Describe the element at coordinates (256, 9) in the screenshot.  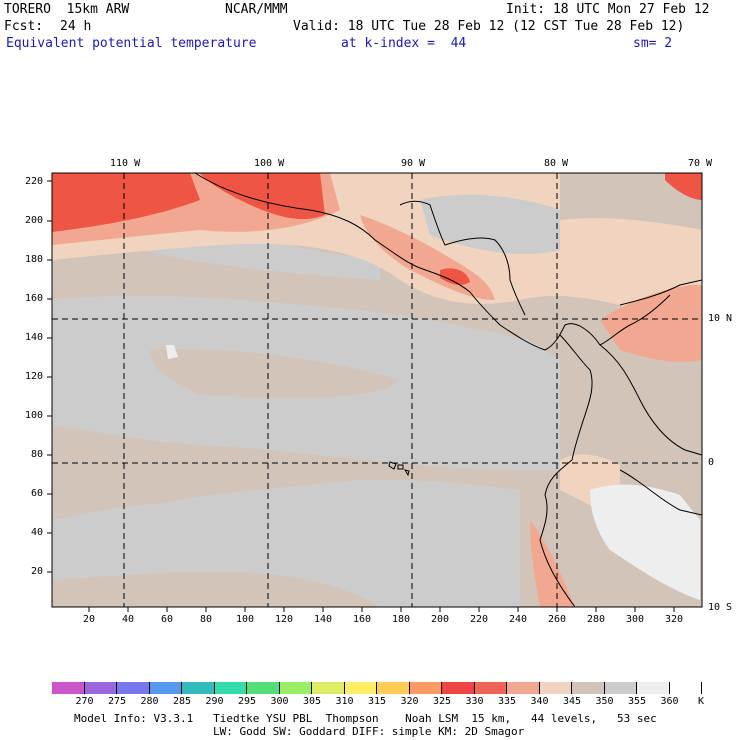
I see `org-label: NCAR/MMM` at that location.